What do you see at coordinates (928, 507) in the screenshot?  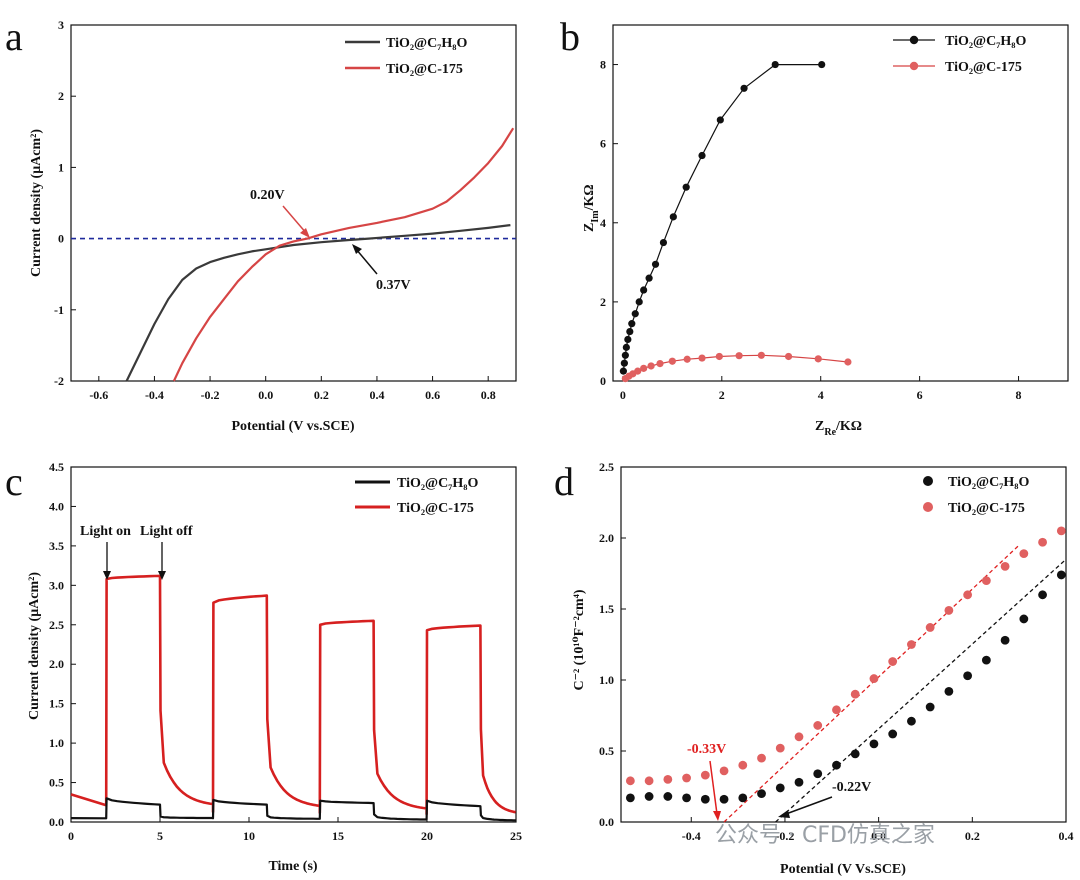 I see `panel-d-legend-marker-red` at bounding box center [928, 507].